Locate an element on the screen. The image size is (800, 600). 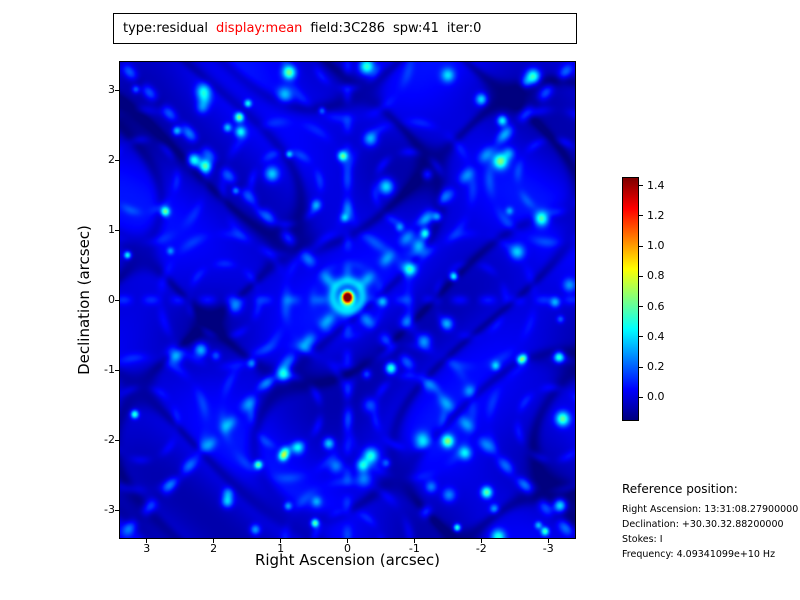
colorbar-tick-label: 0.2 is located at coordinates (656, 367).